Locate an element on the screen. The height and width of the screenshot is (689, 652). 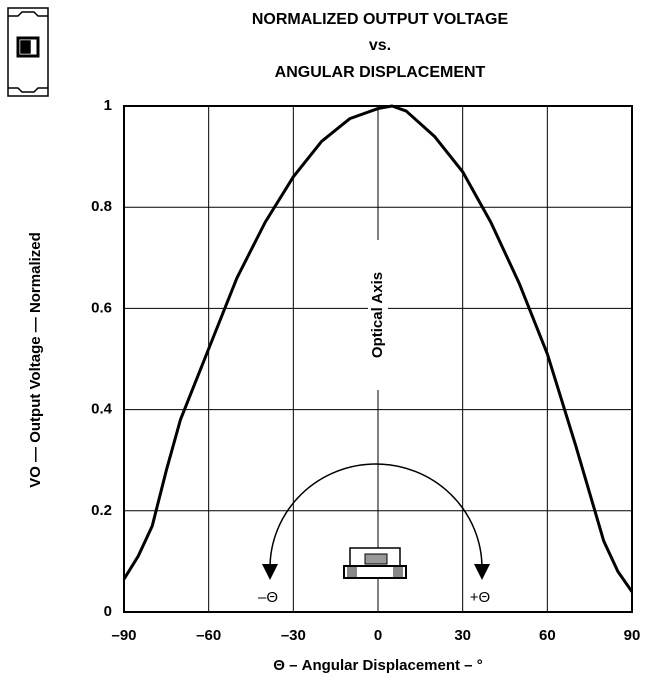
y-axis-label: VO — Output Voltage — Normalized is located at coordinates (35, 360).